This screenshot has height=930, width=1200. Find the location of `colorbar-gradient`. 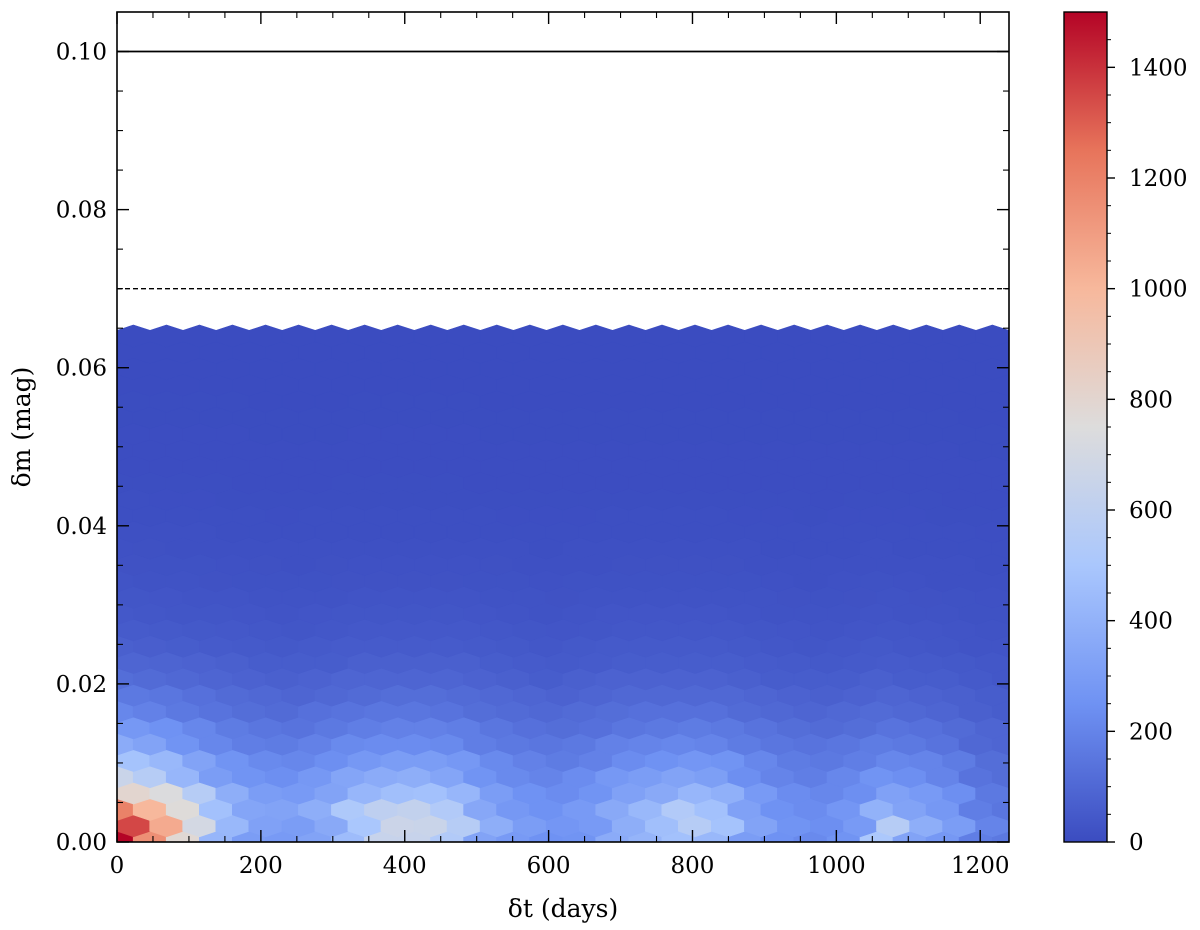

colorbar-gradient is located at coordinates (1085, 427).